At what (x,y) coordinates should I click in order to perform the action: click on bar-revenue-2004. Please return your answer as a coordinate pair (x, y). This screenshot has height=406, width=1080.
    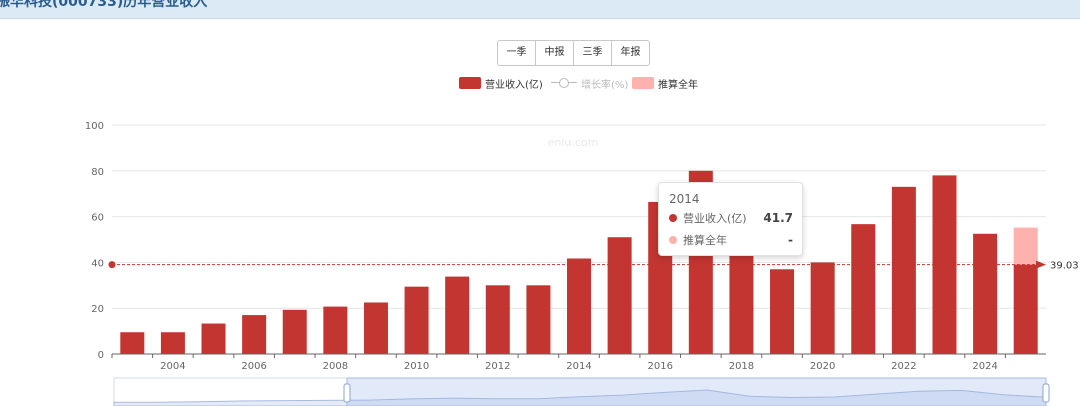
    Looking at the image, I should click on (172, 343).